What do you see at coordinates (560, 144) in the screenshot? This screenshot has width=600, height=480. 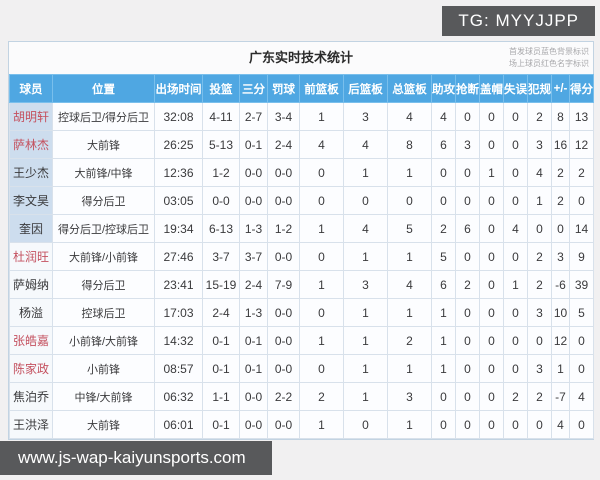 I see `stat-cell: 16` at bounding box center [560, 144].